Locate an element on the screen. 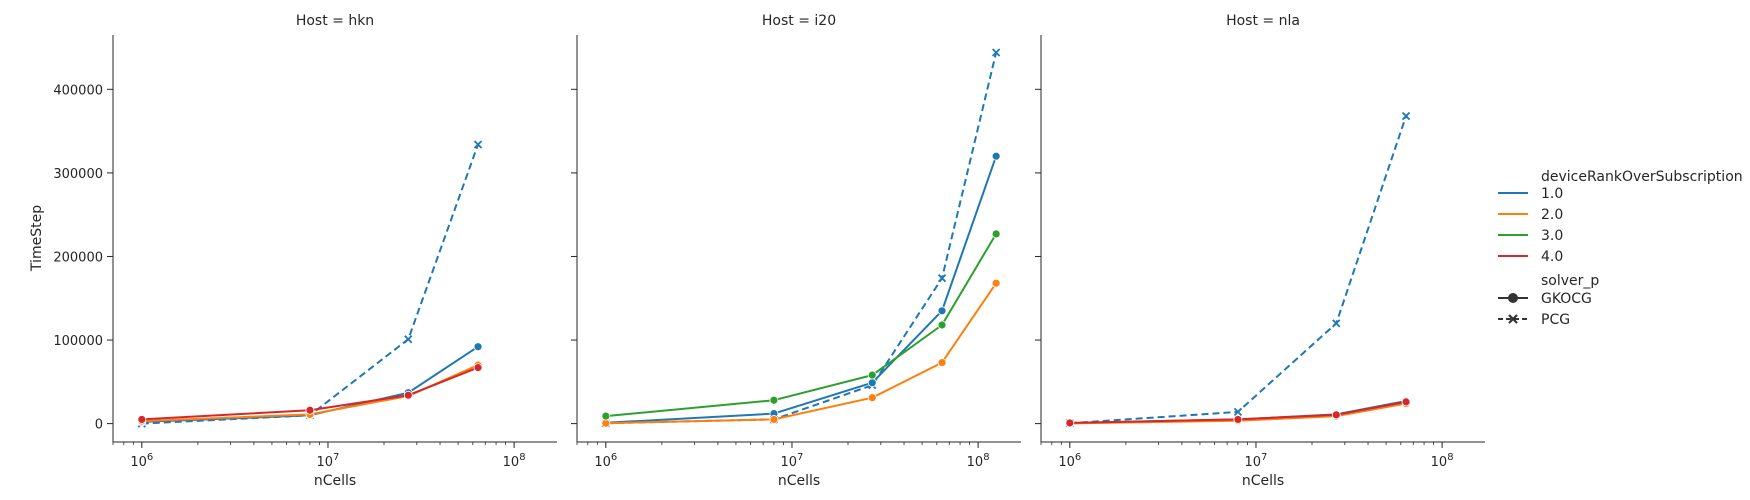  y-axis-label: TimeStep is located at coordinates (37, 238).